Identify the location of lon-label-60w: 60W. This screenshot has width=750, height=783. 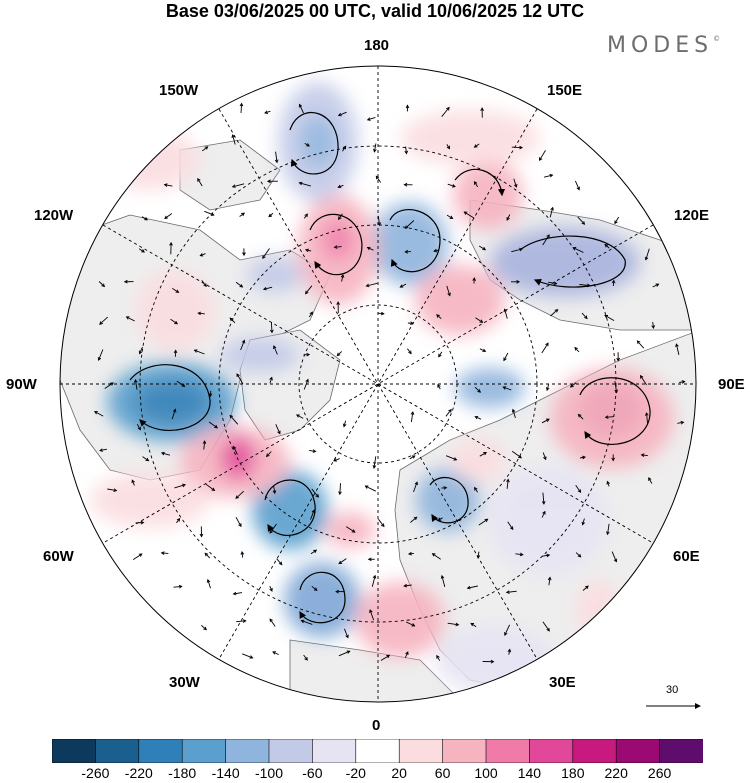
(58, 556).